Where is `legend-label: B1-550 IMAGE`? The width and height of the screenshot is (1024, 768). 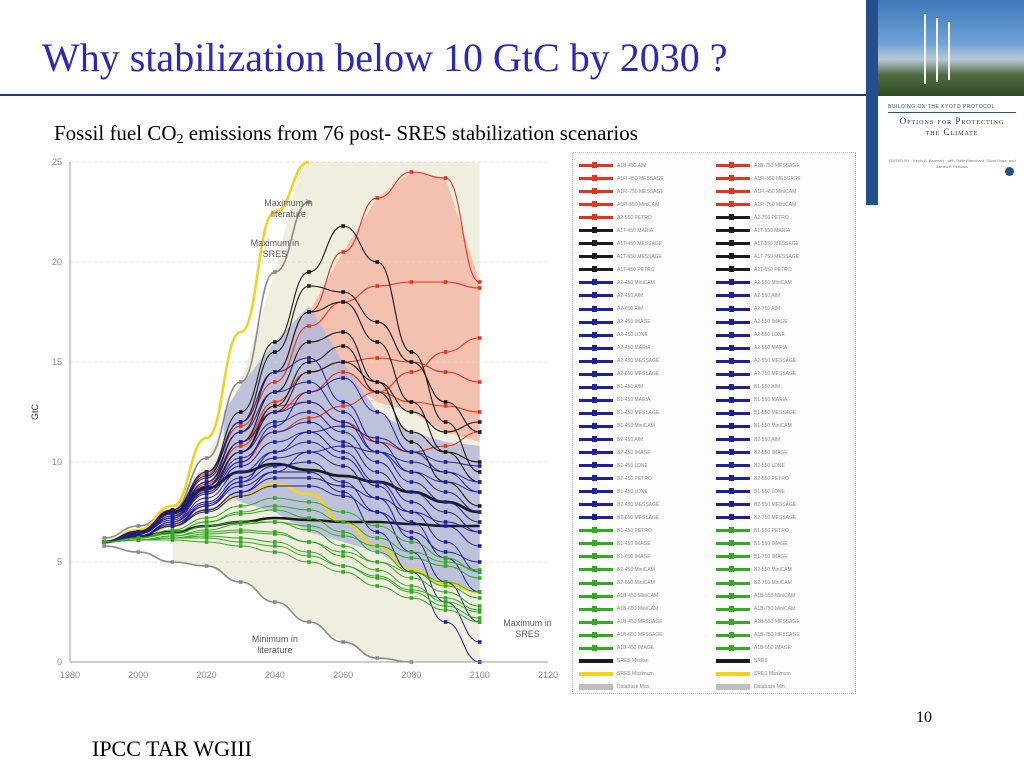
legend-label: B1-550 IMAGE is located at coordinates (771, 543).